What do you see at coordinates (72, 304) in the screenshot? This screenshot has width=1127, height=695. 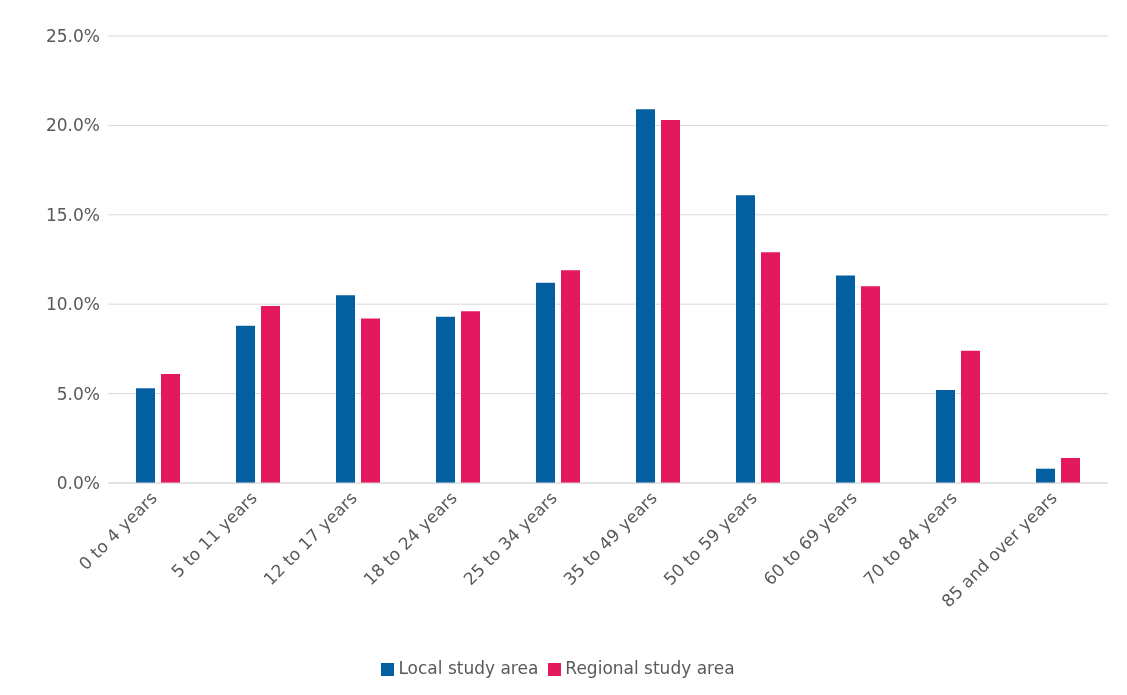 I see `y-tick-label: 10.0%` at bounding box center [72, 304].